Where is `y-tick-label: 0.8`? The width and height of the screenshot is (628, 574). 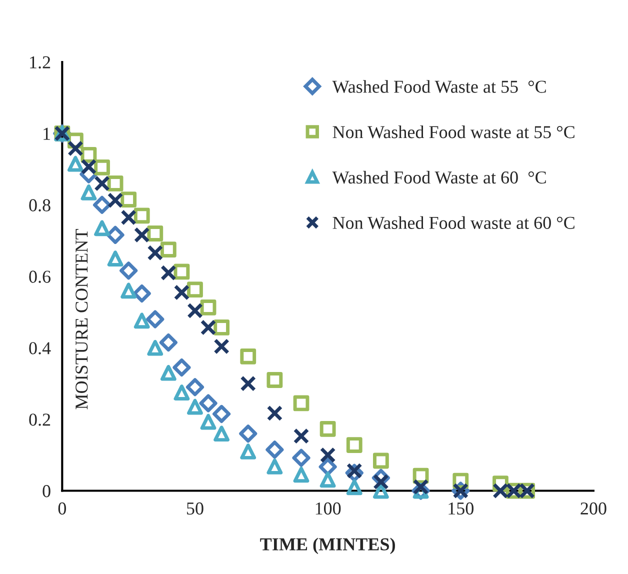
y-tick-label: 0.8 is located at coordinates (39, 205).